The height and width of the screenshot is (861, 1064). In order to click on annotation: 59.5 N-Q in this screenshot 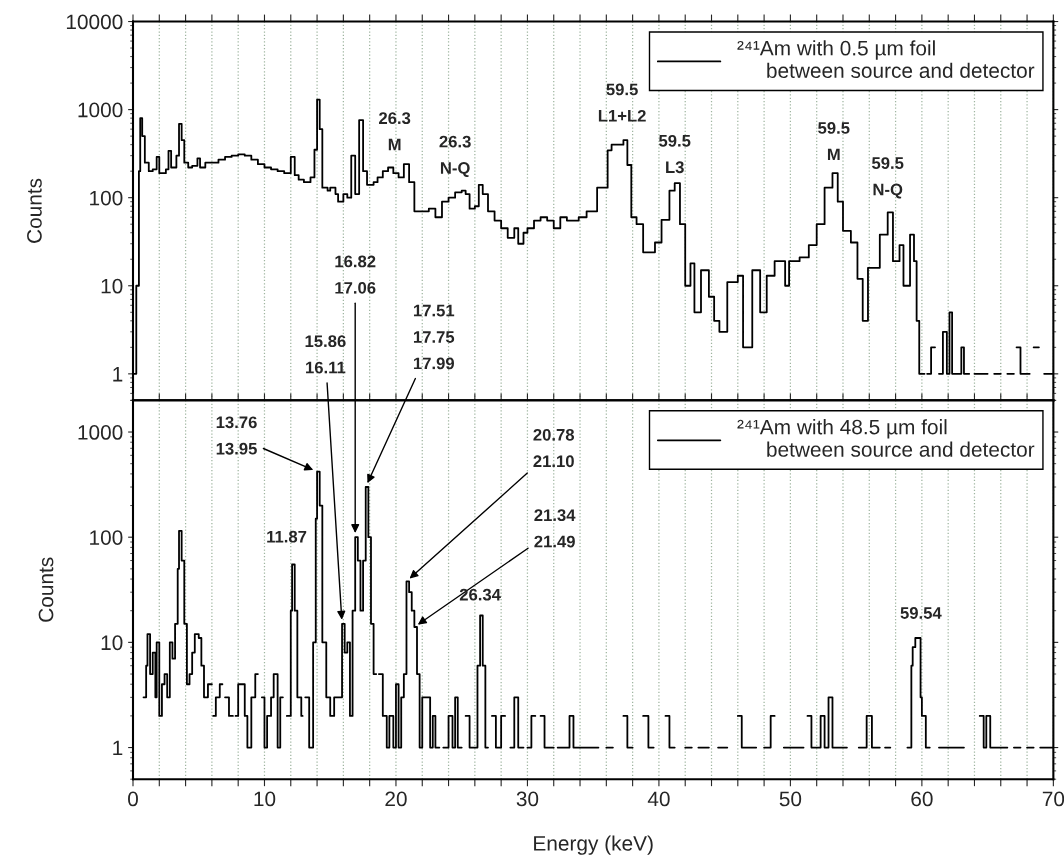, I will do `click(887, 178)`.